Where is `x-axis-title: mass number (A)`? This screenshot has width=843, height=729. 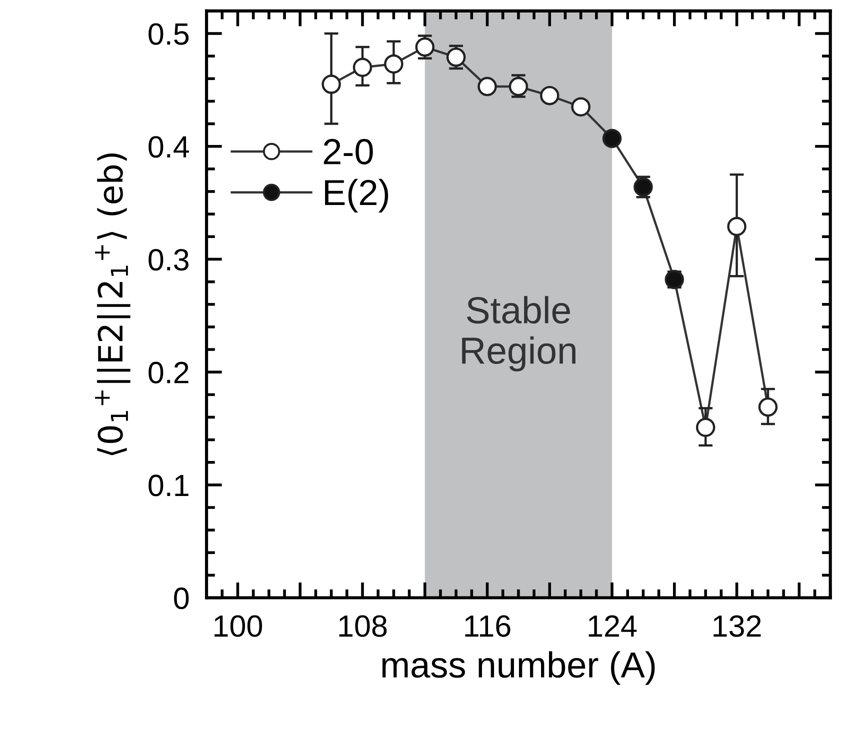 x-axis-title: mass number (A) is located at coordinates (518, 668).